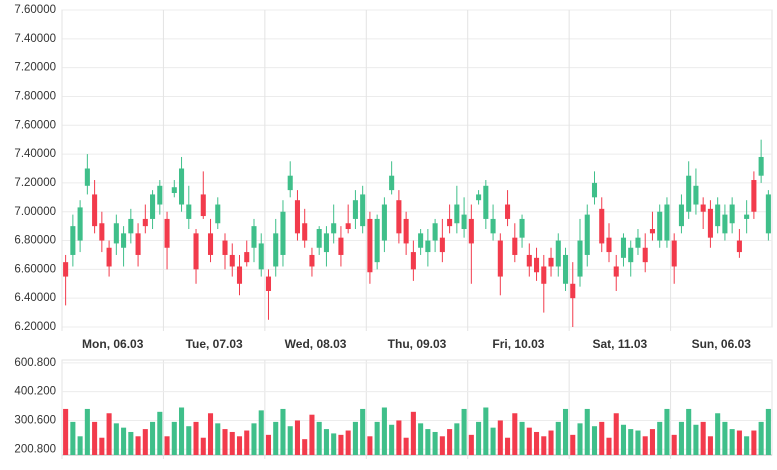 The width and height of the screenshot is (777, 470). What do you see at coordinates (316, 344) in the screenshot?
I see `x-tick-label: Wed, 08.03` at bounding box center [316, 344].